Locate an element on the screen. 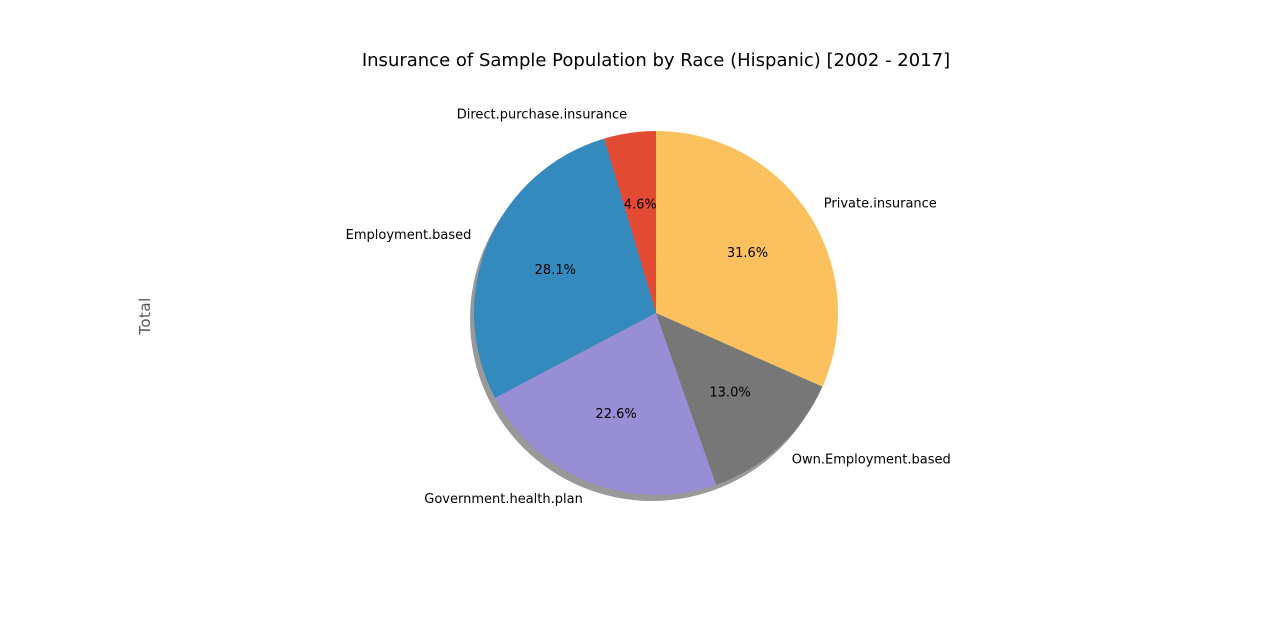 This screenshot has width=1280, height=623. y-axis-label: Total is located at coordinates (145, 316).